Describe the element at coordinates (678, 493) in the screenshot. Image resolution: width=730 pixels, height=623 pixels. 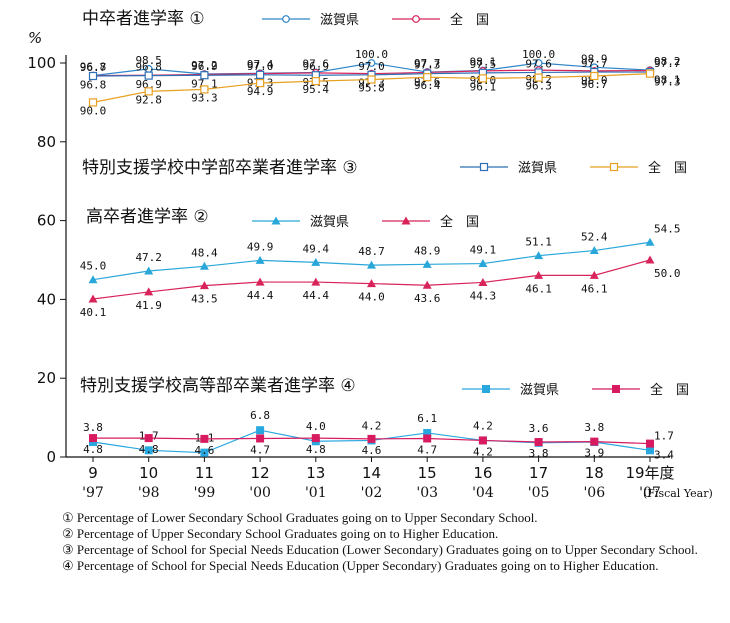
I see `x-axis-note: (Fiscal Year)` at that location.